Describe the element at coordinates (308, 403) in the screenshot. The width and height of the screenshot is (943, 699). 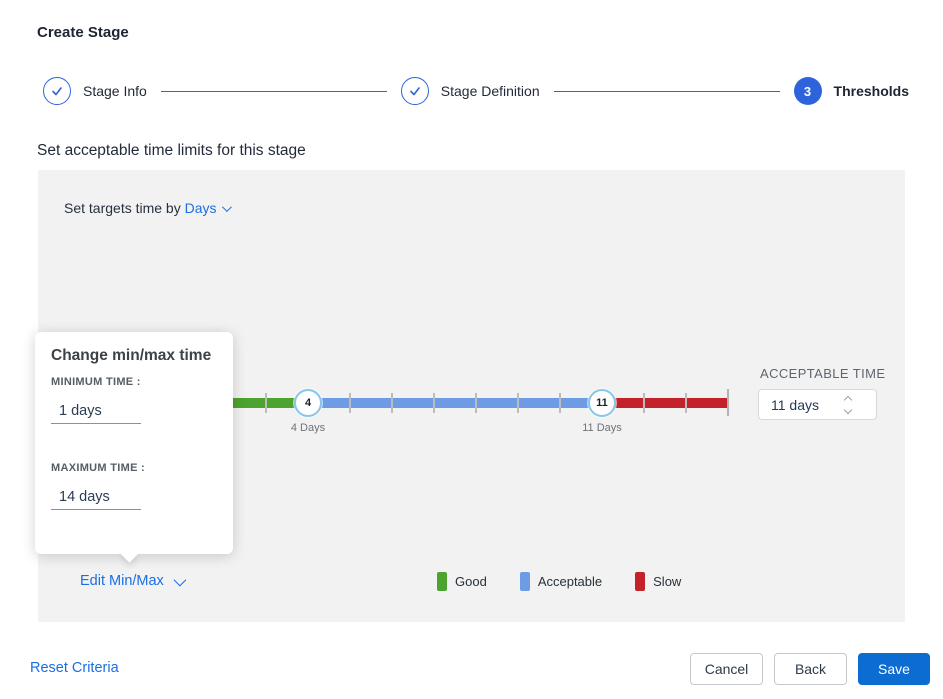
I see `slider-handle-min: 4` at that location.